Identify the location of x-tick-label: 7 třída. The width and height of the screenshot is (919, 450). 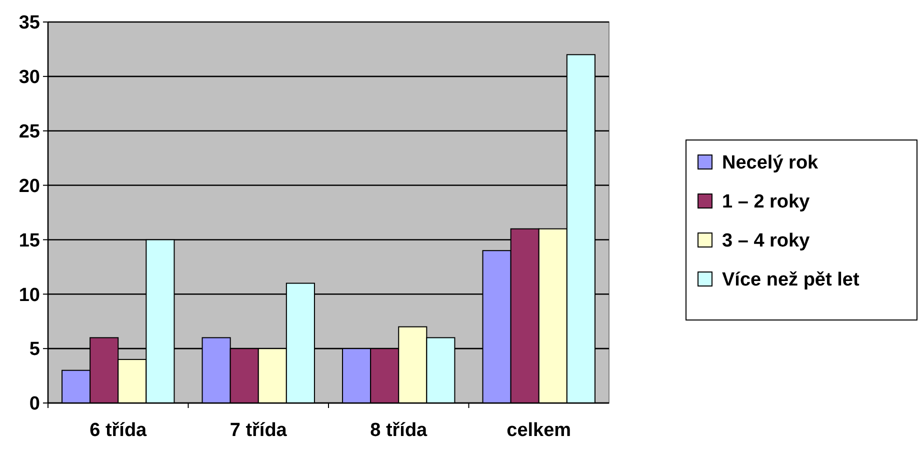
(259, 430).